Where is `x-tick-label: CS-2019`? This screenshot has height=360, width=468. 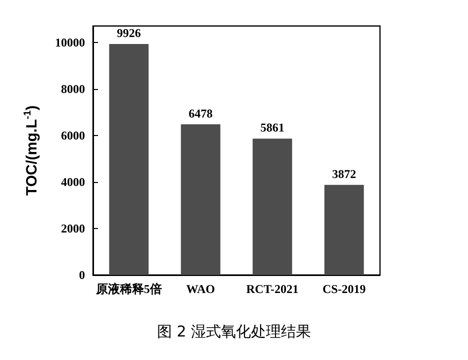 x-tick-label: CS-2019 is located at coordinates (344, 289).